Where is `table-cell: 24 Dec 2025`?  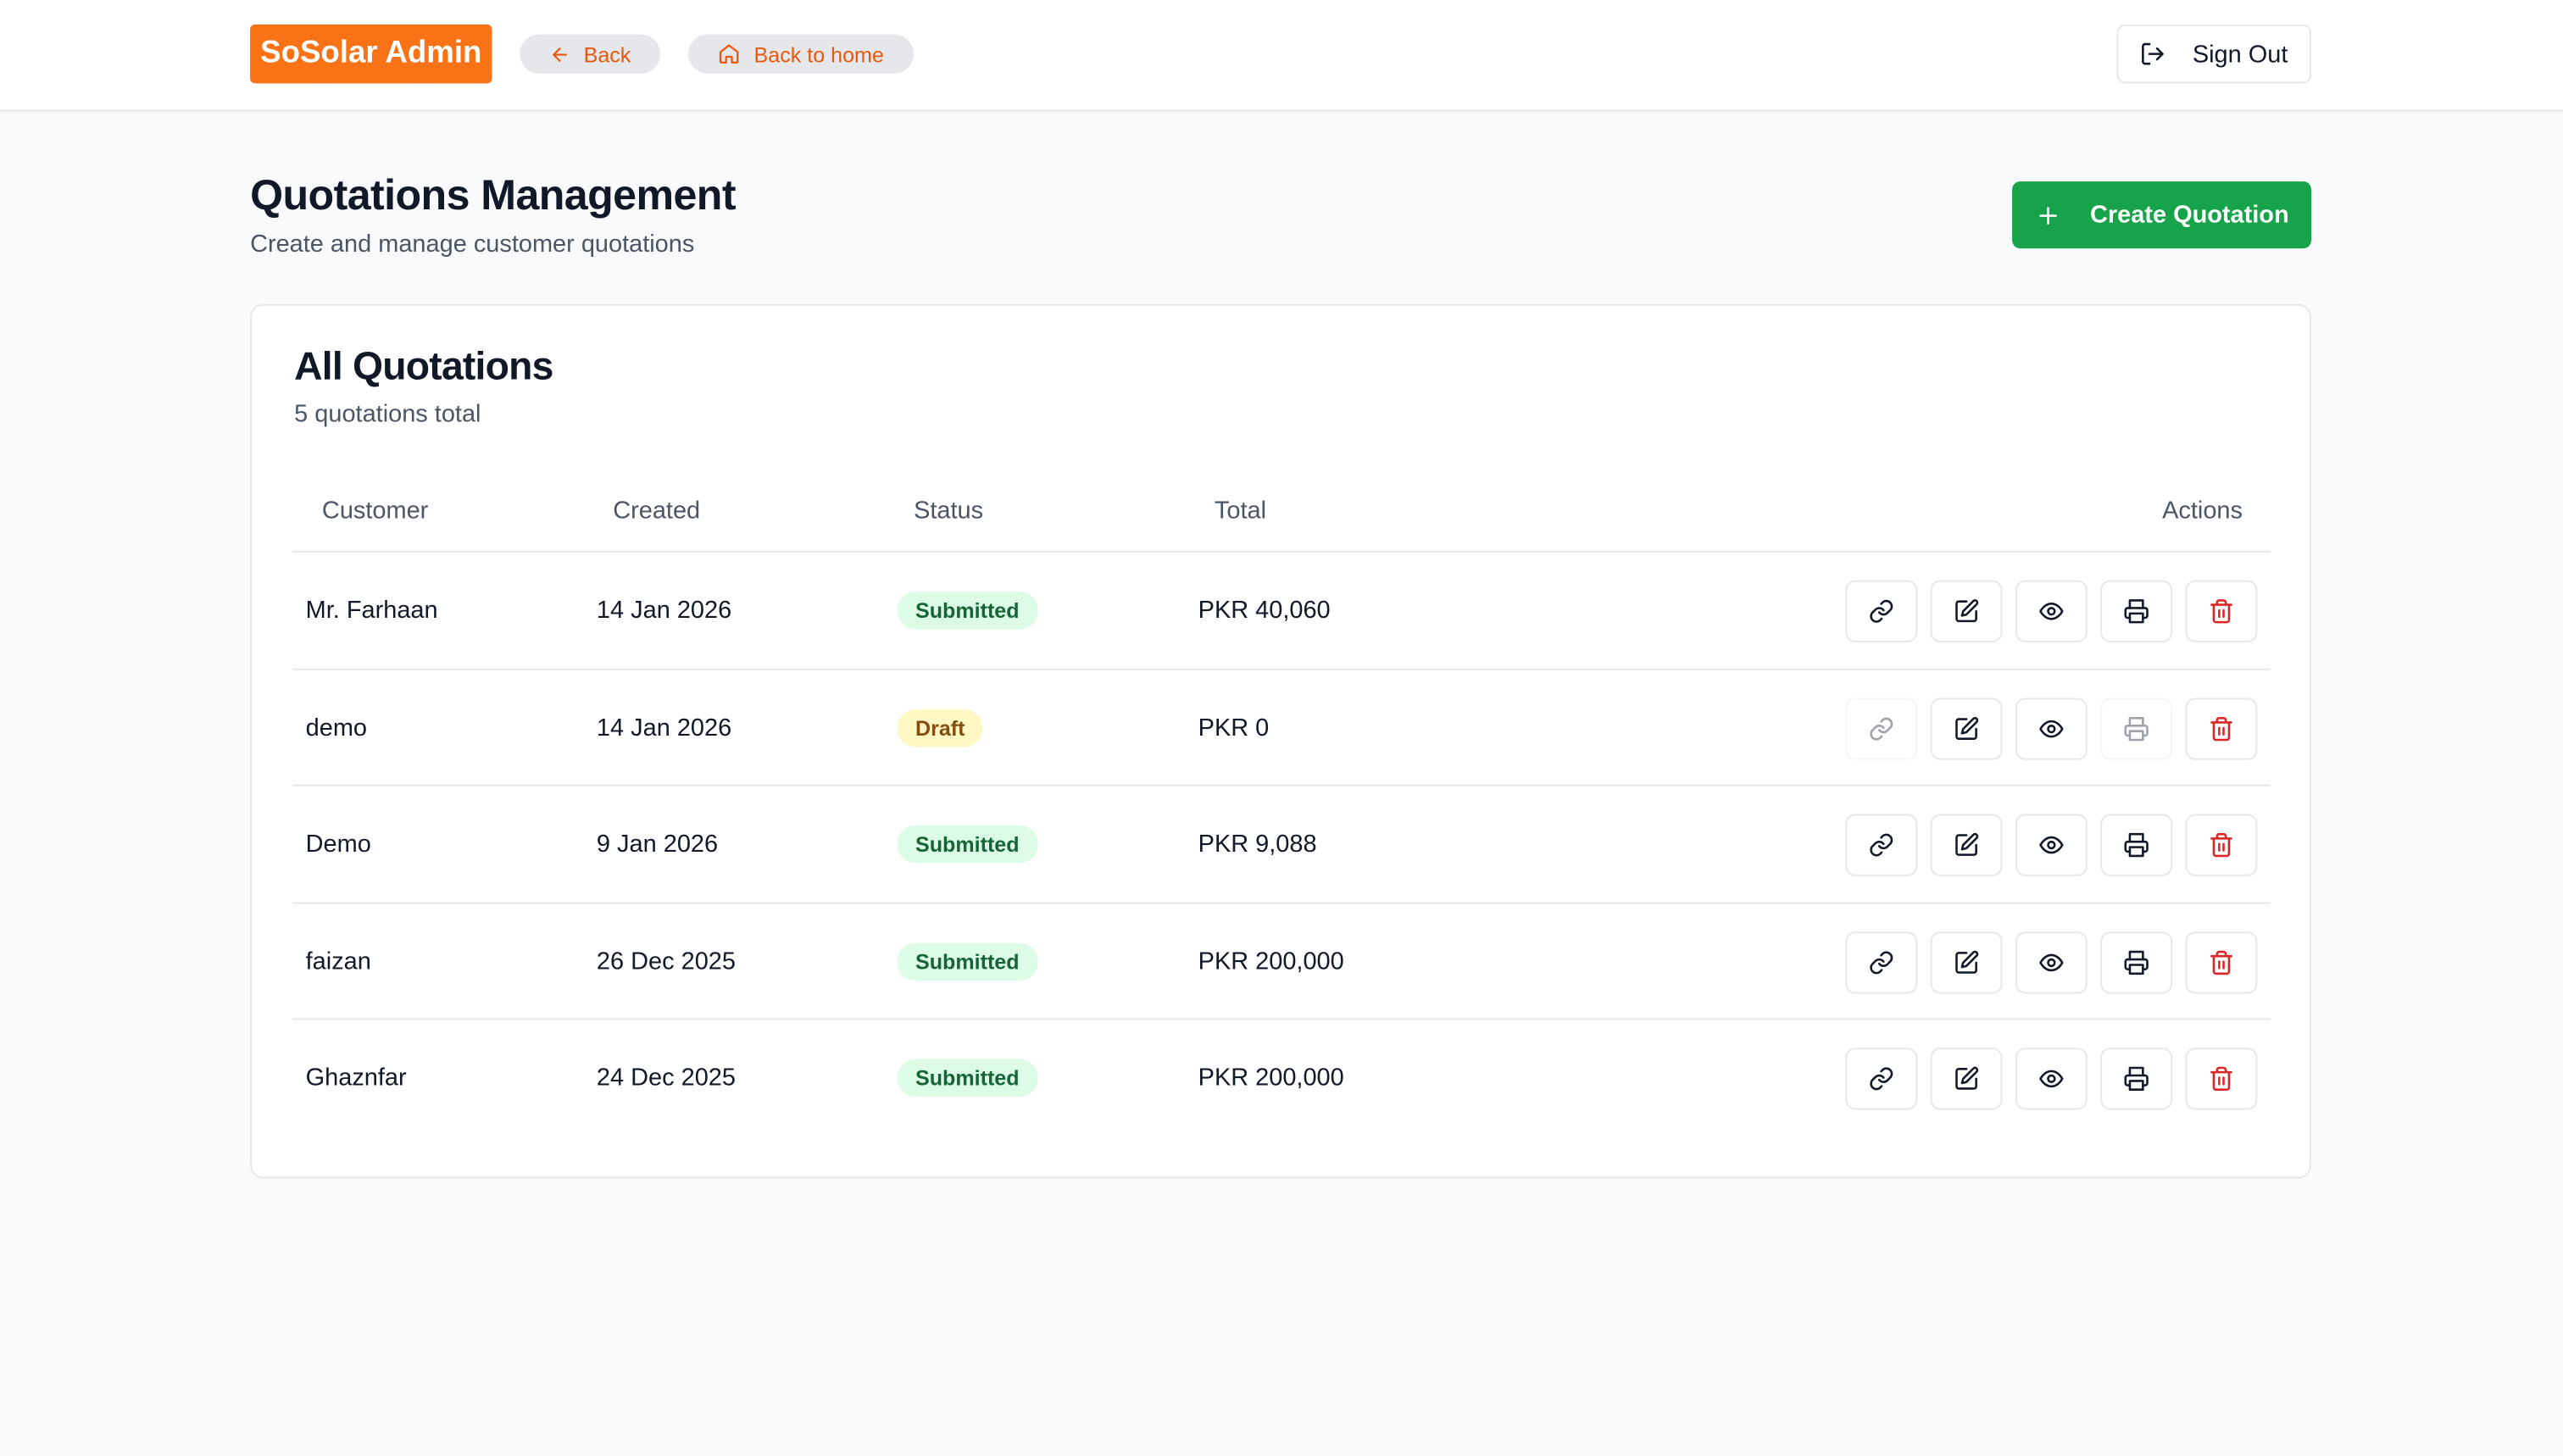
table-cell: 24 Dec 2025 is located at coordinates (666, 1078).